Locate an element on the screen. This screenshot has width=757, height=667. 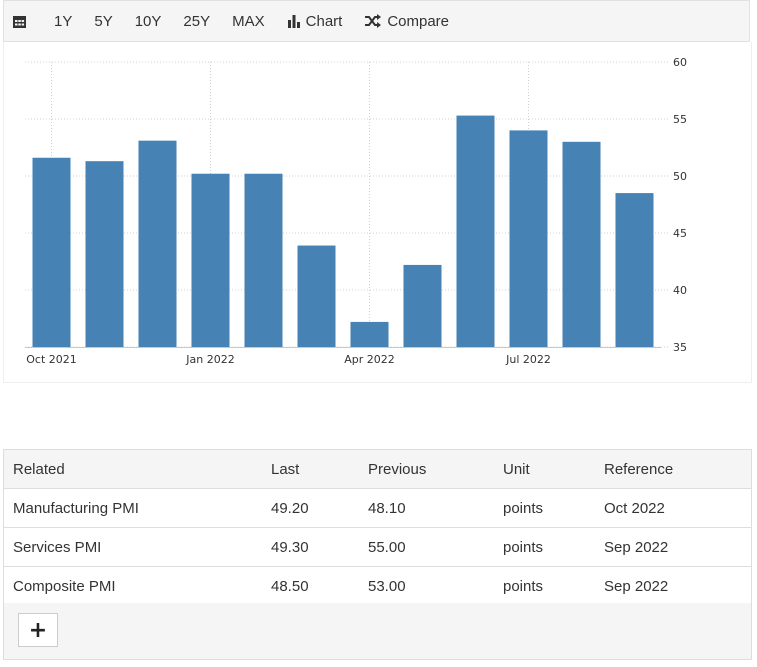
x-tick-labels: Oct 2021 Jan 2022 Apr 2022 Jul 2022 is located at coordinates (288, 359).